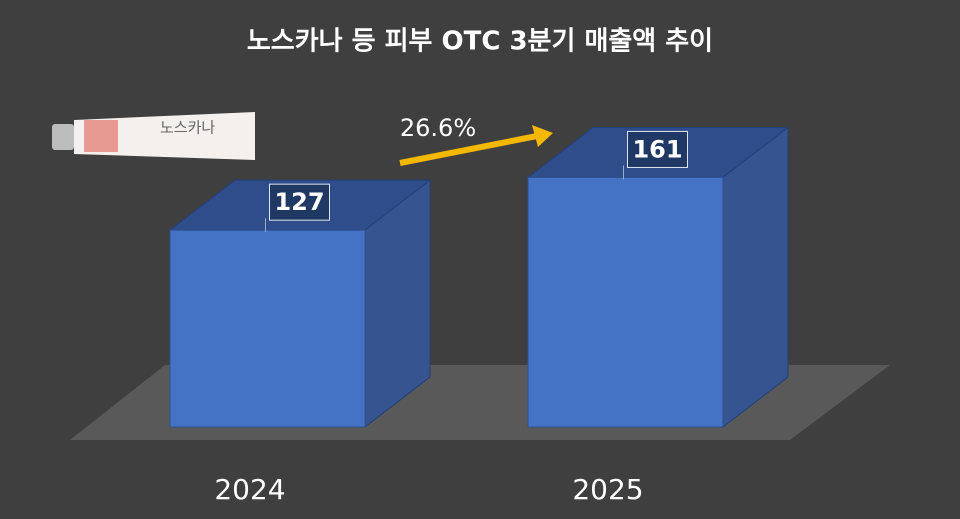 The height and width of the screenshot is (519, 960). Describe the element at coordinates (755, 277) in the screenshot. I see `bar-side` at that location.